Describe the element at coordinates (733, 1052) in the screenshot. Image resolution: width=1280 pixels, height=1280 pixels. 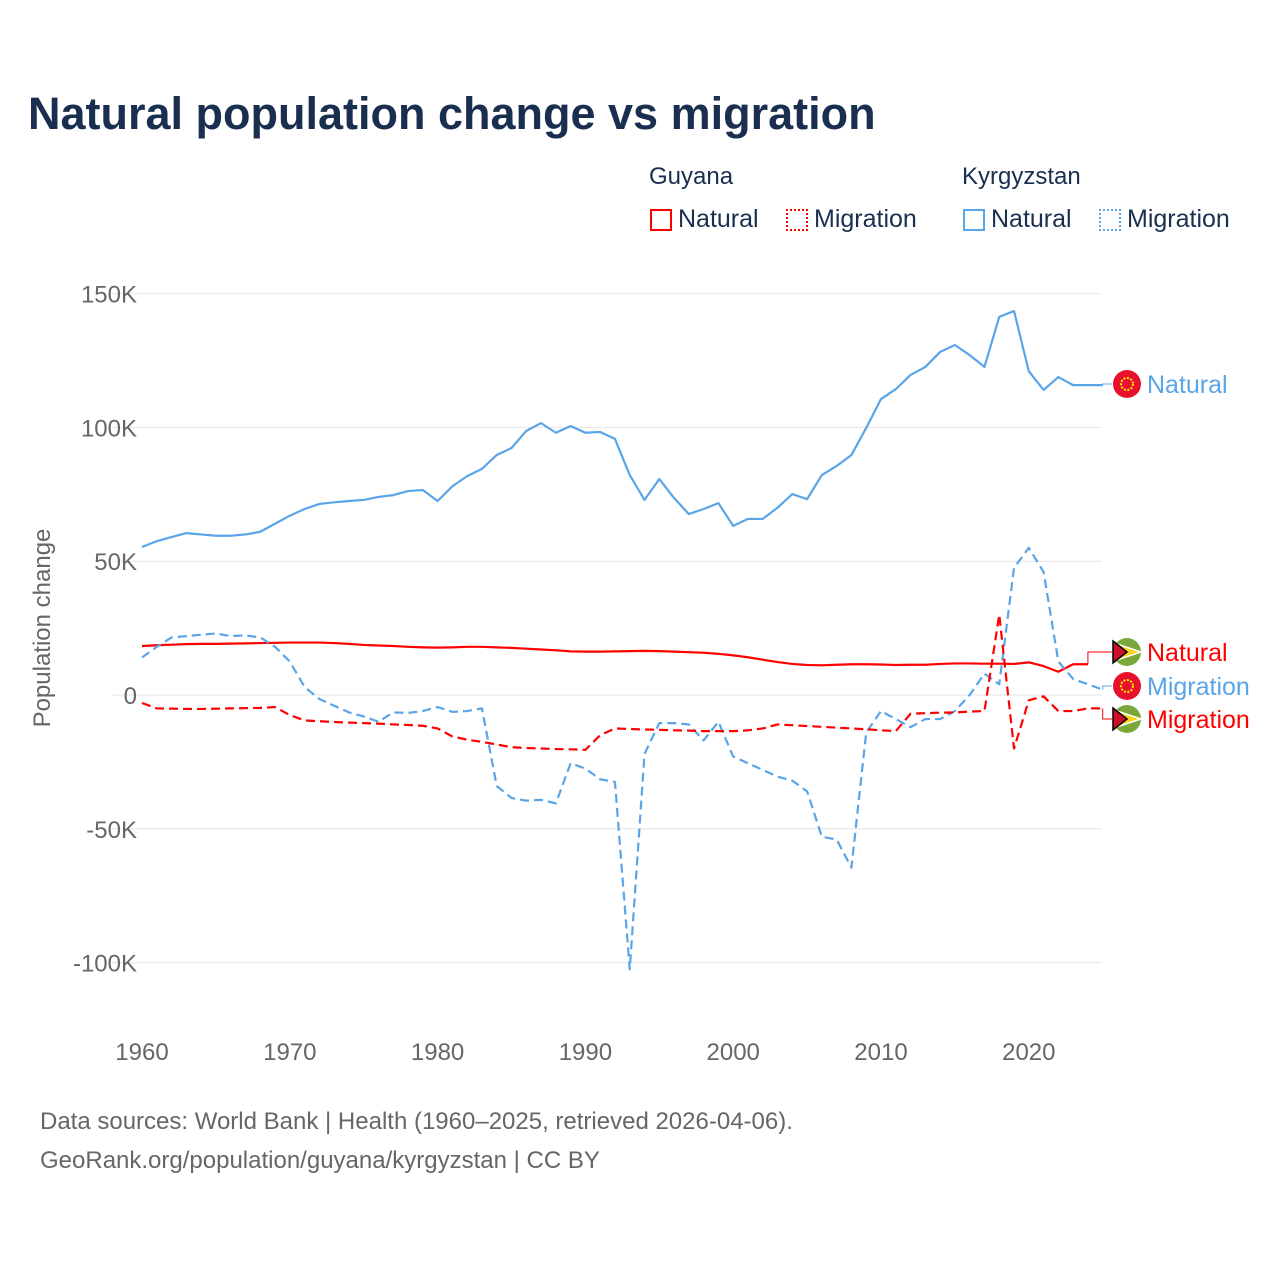
I see `x-tick-label: 2000` at that location.